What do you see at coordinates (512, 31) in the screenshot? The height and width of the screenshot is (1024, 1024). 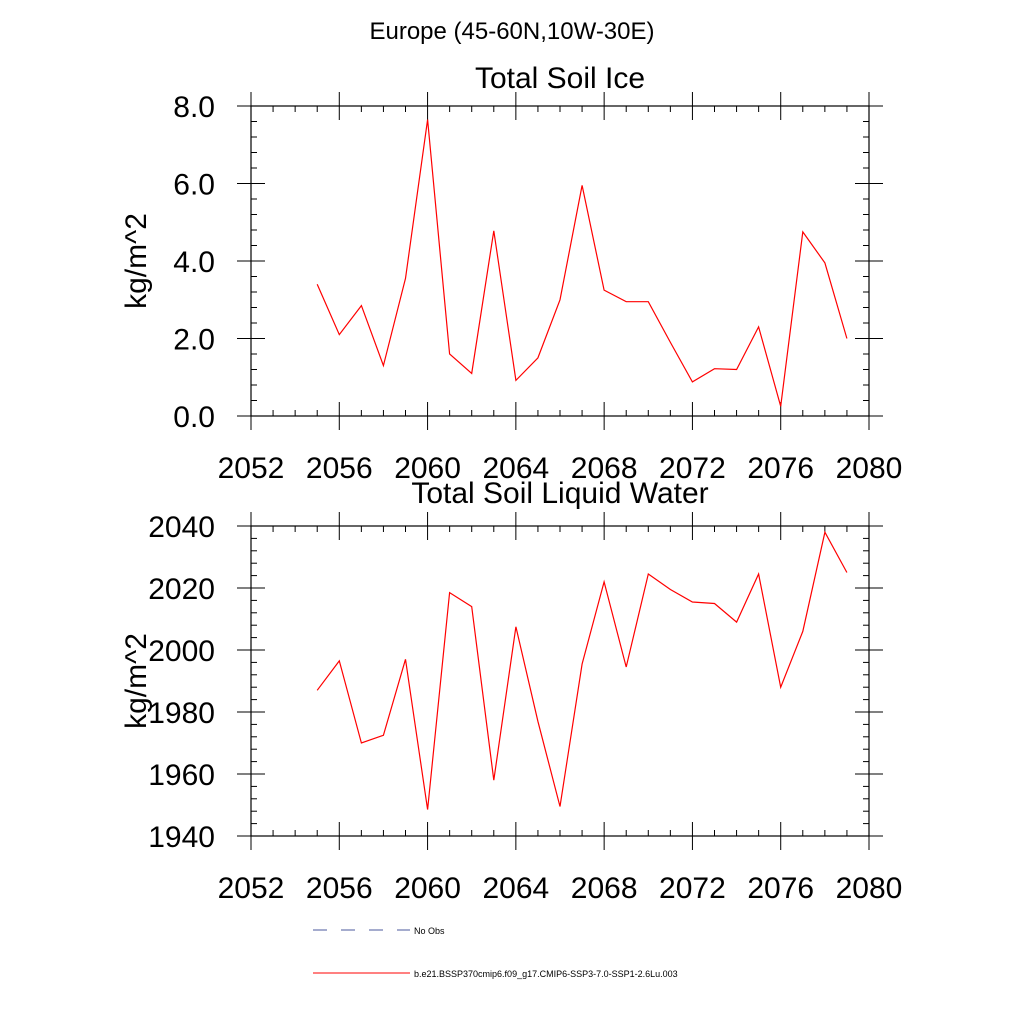 I see `figure-suptitle: Europe (45-60N,10W-30E)` at bounding box center [512, 31].